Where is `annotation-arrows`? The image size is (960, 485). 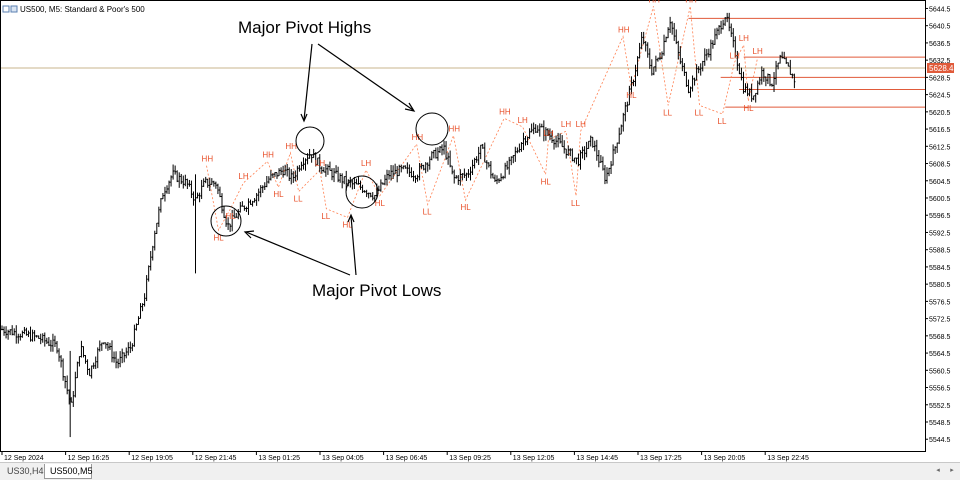
annotation-arrows is located at coordinates (329, 159).